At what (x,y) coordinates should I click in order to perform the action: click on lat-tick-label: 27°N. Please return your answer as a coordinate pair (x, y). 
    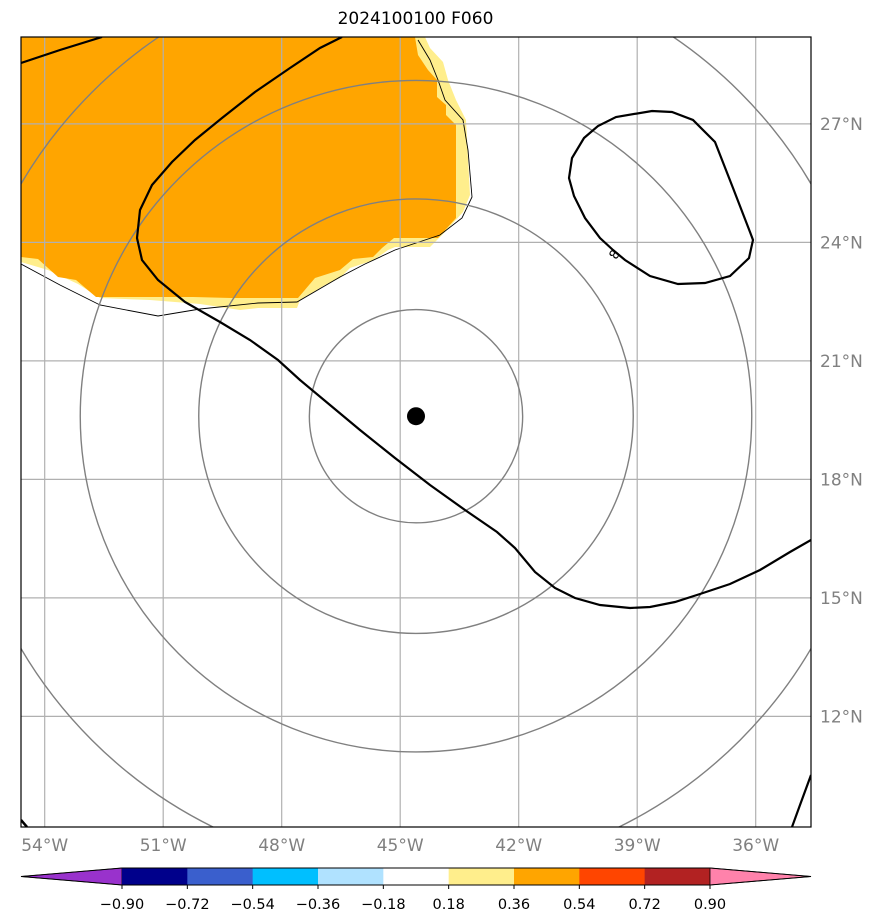
    Looking at the image, I should click on (841, 125).